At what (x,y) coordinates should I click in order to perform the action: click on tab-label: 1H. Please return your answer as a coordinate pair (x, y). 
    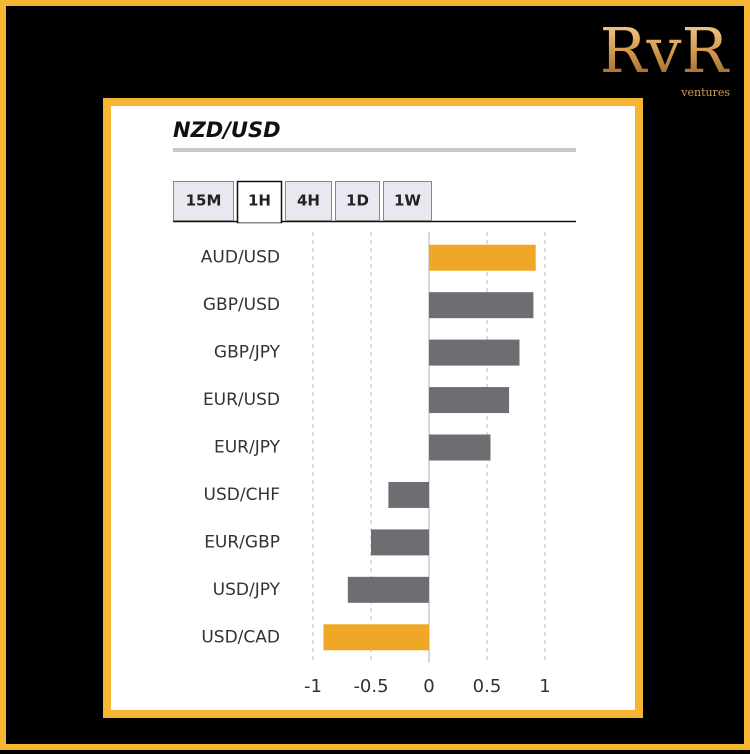
    Looking at the image, I should click on (259, 201).